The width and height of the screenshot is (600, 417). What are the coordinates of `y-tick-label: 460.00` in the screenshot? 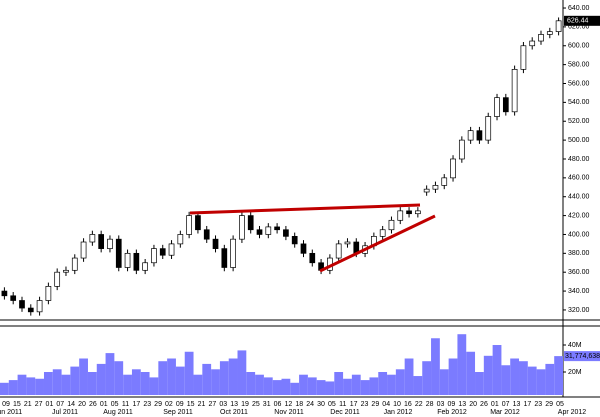 It's located at (579, 178).